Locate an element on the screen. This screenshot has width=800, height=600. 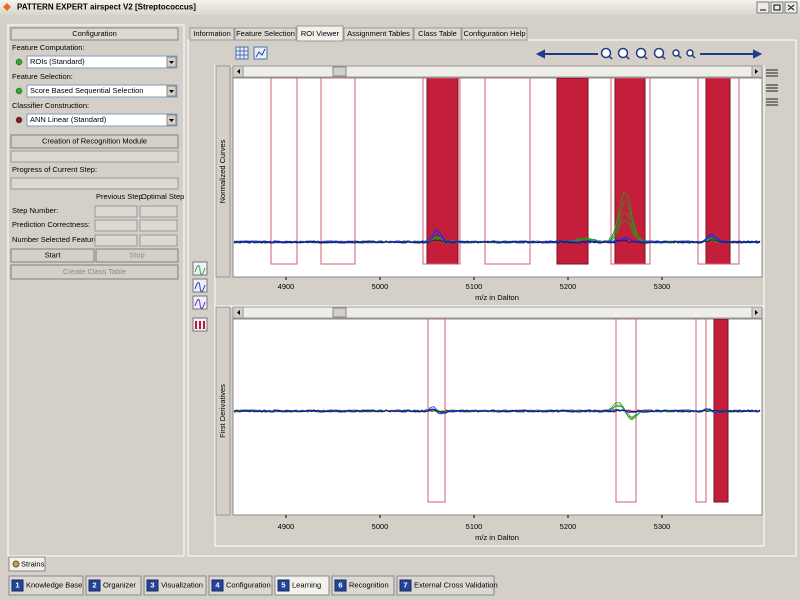
strains-tab-label: Strains is located at coordinates (33, 563).